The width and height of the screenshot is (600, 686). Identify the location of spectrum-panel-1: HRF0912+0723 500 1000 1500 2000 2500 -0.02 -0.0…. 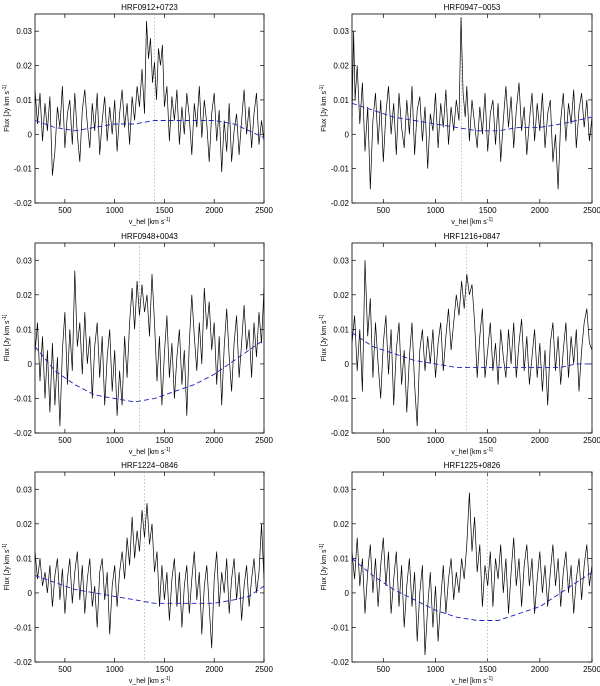
(137, 114).